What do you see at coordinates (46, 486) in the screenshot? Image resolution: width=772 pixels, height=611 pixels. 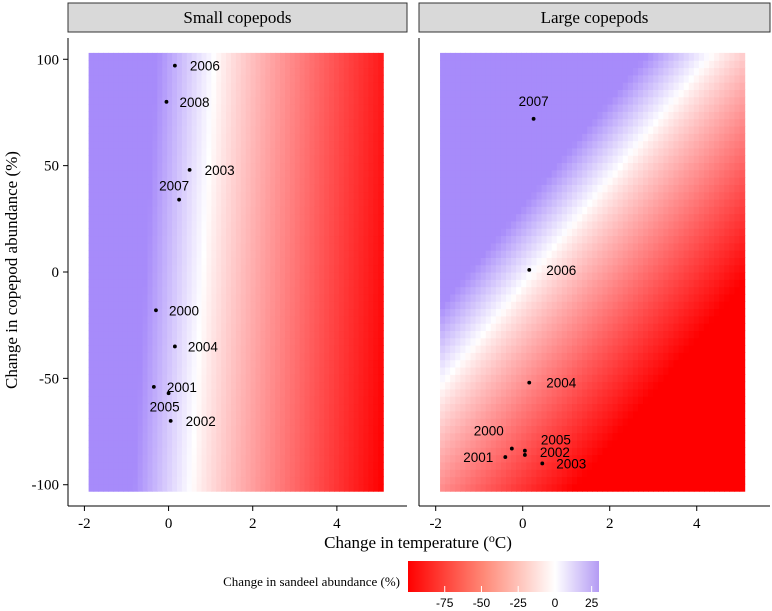 I see `y-tick-label: -100` at bounding box center [46, 486].